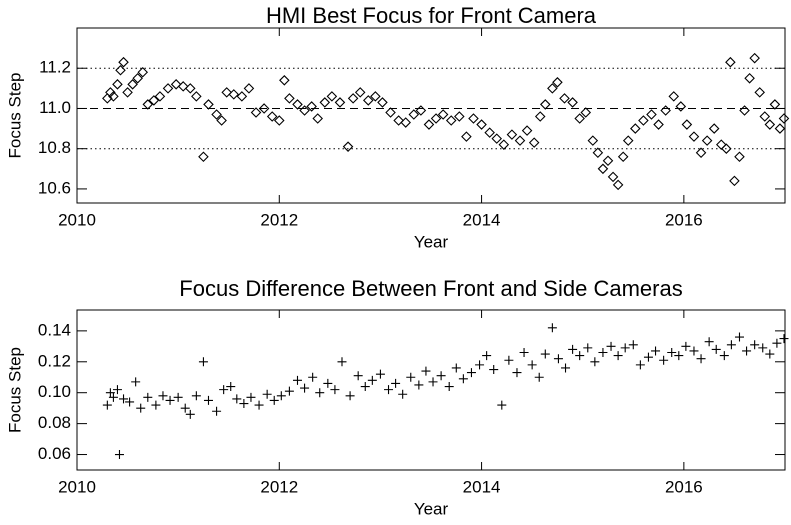 This screenshot has width=791, height=525. What do you see at coordinates (54, 453) in the screenshot?
I see `y-tick-label: 0.06` at bounding box center [54, 453].